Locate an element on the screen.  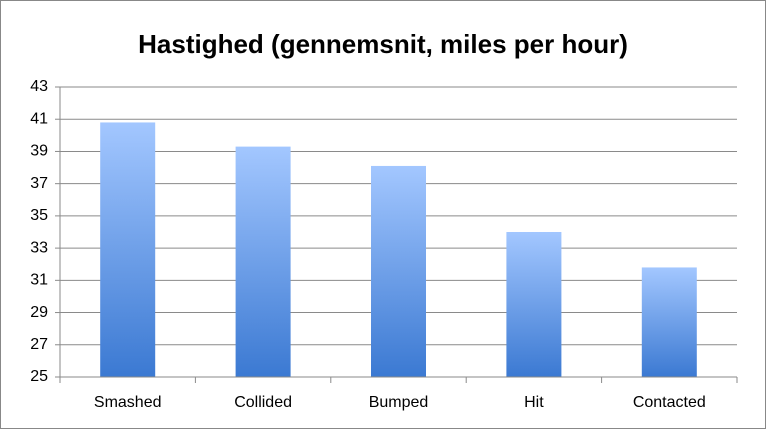
y-tick-label: 37 is located at coordinates (39, 183).